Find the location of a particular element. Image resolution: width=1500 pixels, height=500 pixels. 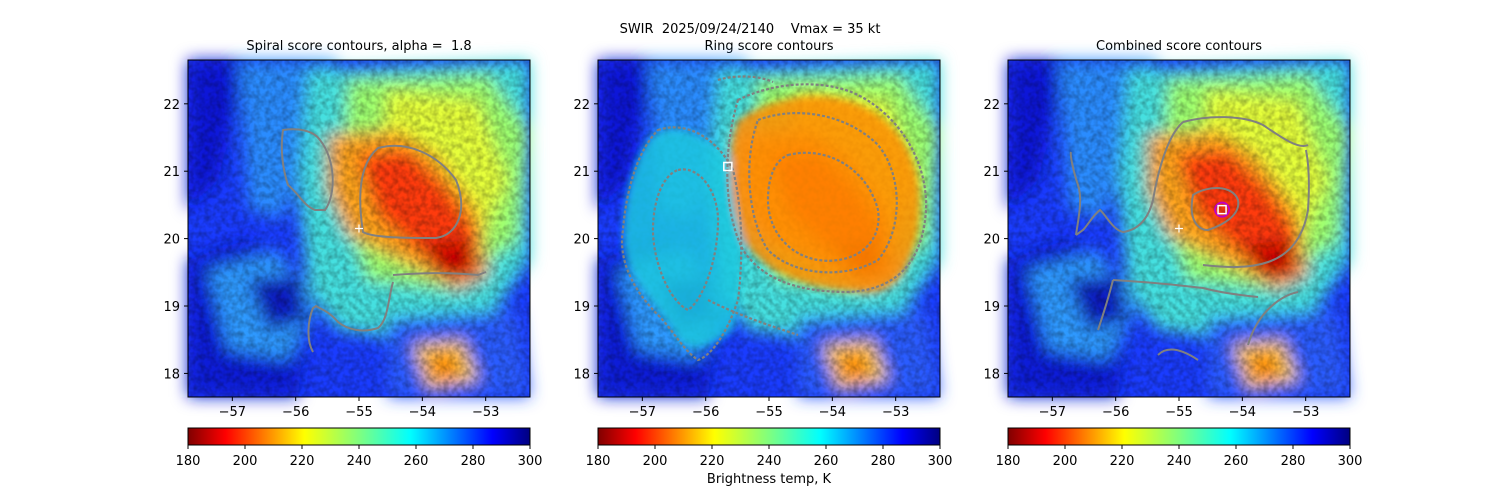

spiral-contours is located at coordinates (383, 240).